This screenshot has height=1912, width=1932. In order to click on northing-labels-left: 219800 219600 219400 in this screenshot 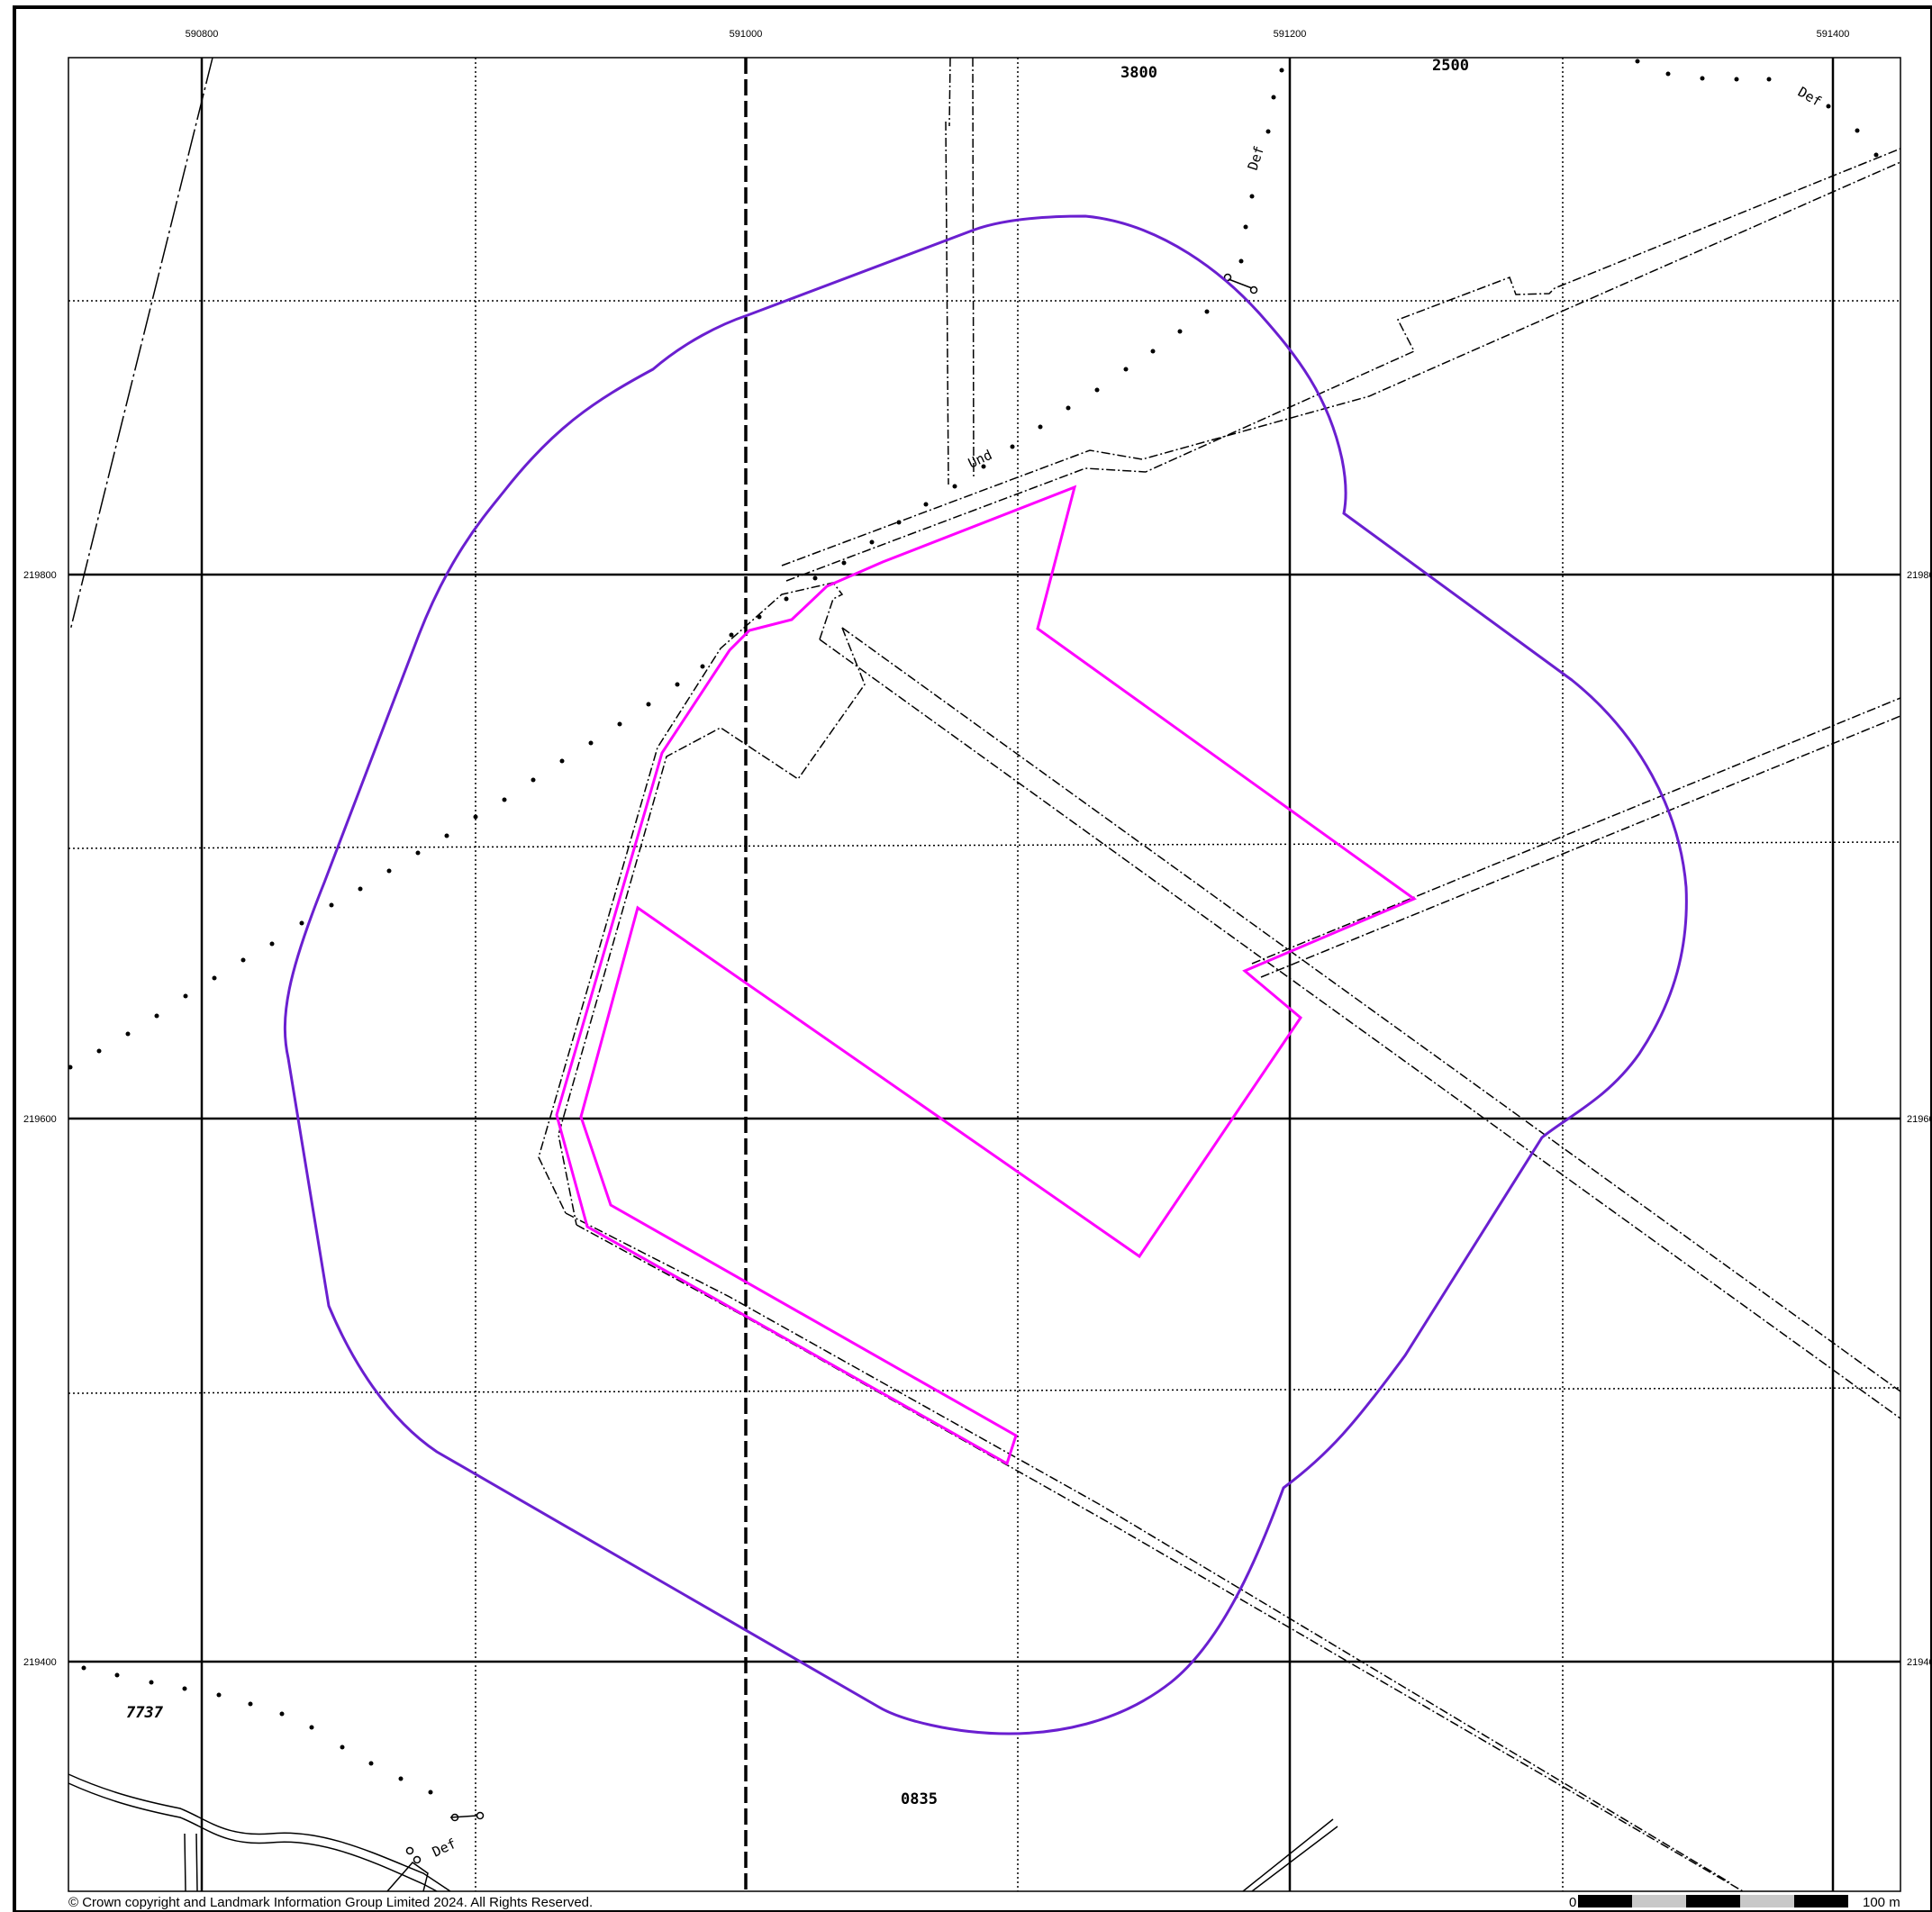, I will do `click(40, 1119)`.